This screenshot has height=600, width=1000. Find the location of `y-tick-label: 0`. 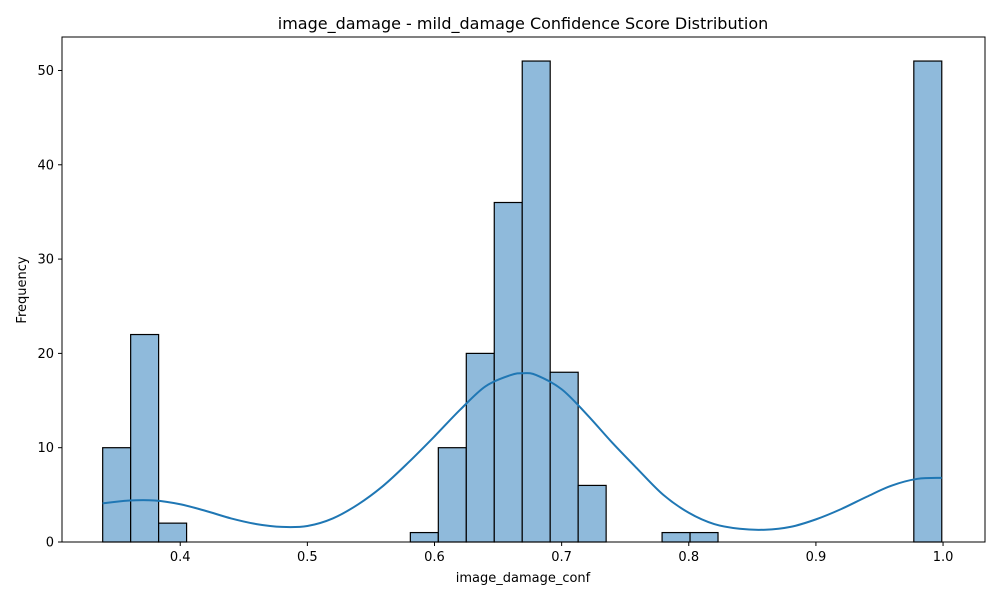

y-tick-label: 0 is located at coordinates (50, 543).